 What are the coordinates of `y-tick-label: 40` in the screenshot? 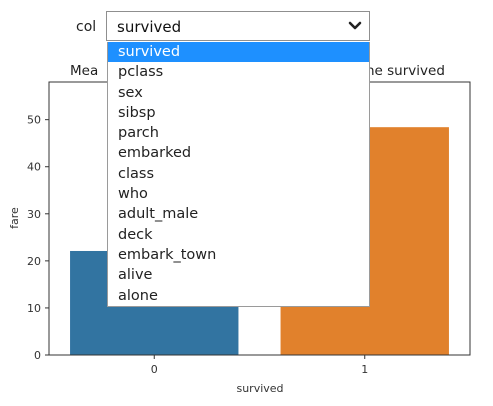 It's located at (34, 167).